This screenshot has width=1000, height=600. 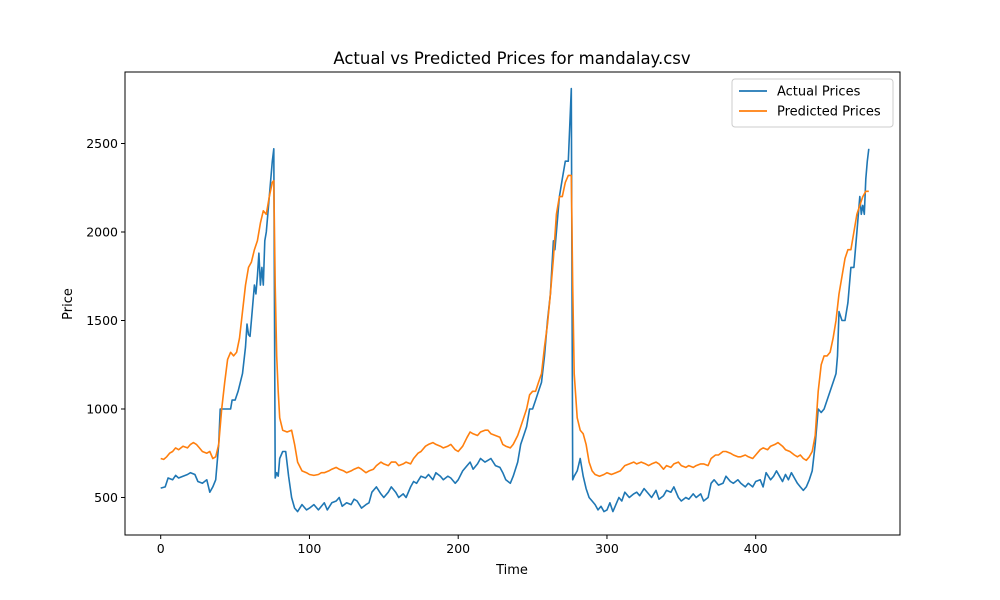 What do you see at coordinates (161, 548) in the screenshot?
I see `x-tick-label: 0` at bounding box center [161, 548].